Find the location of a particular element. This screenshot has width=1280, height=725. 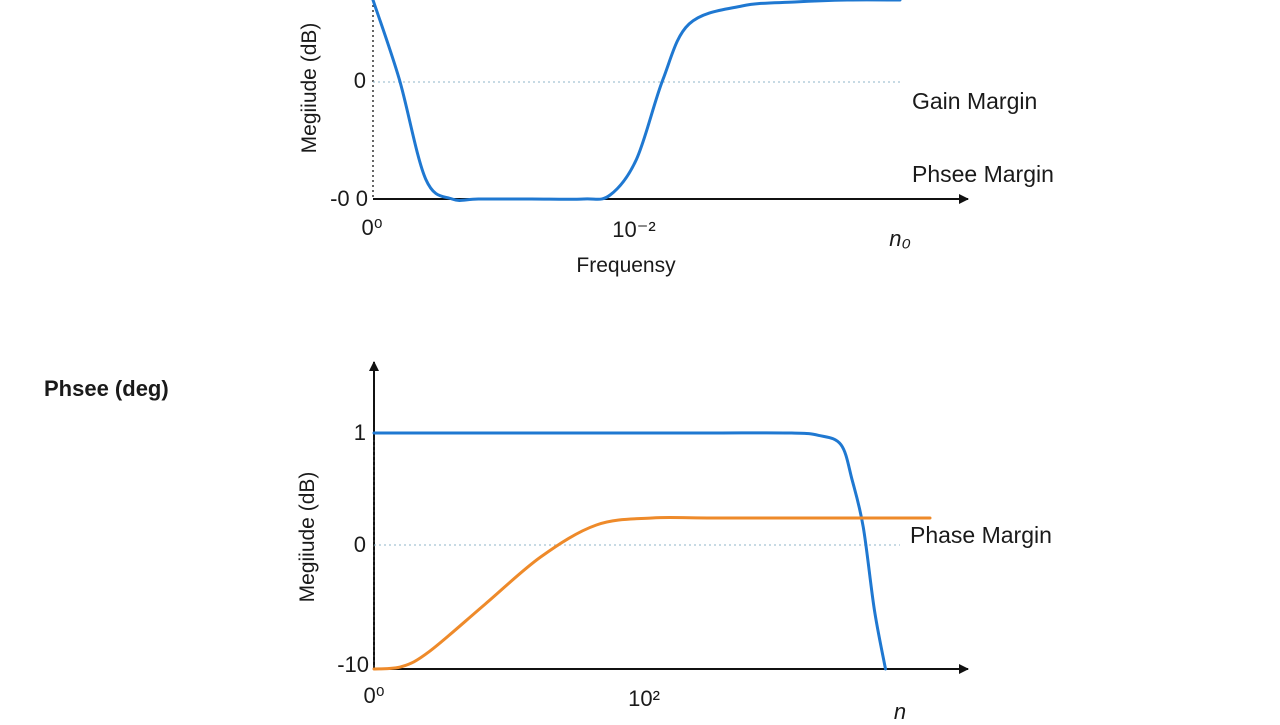

top-y-tick-0: 0 is located at coordinates (360, 80).